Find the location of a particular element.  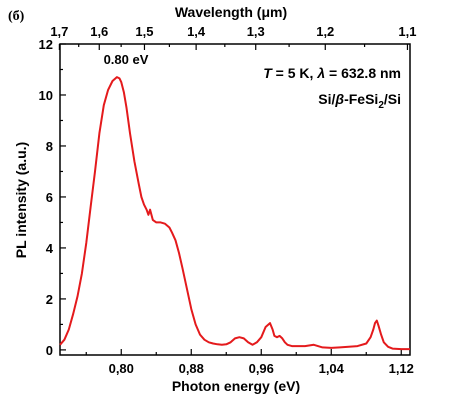

x-tick-label: 1,04 is located at coordinates (332, 368).